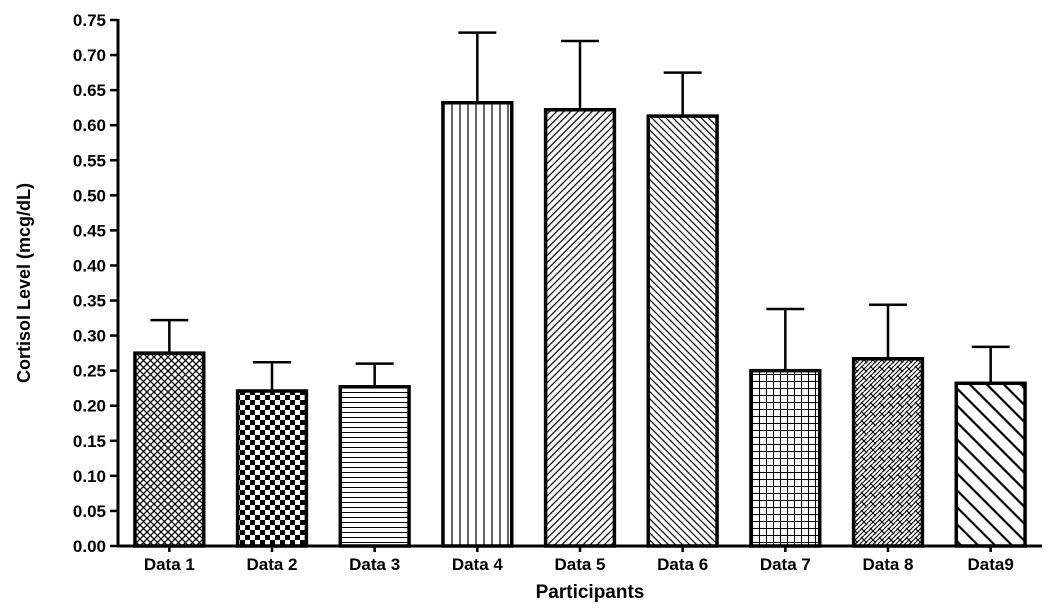 The image size is (1050, 610). What do you see at coordinates (478, 564) in the screenshot?
I see `x-tick-label: Data 4` at bounding box center [478, 564].